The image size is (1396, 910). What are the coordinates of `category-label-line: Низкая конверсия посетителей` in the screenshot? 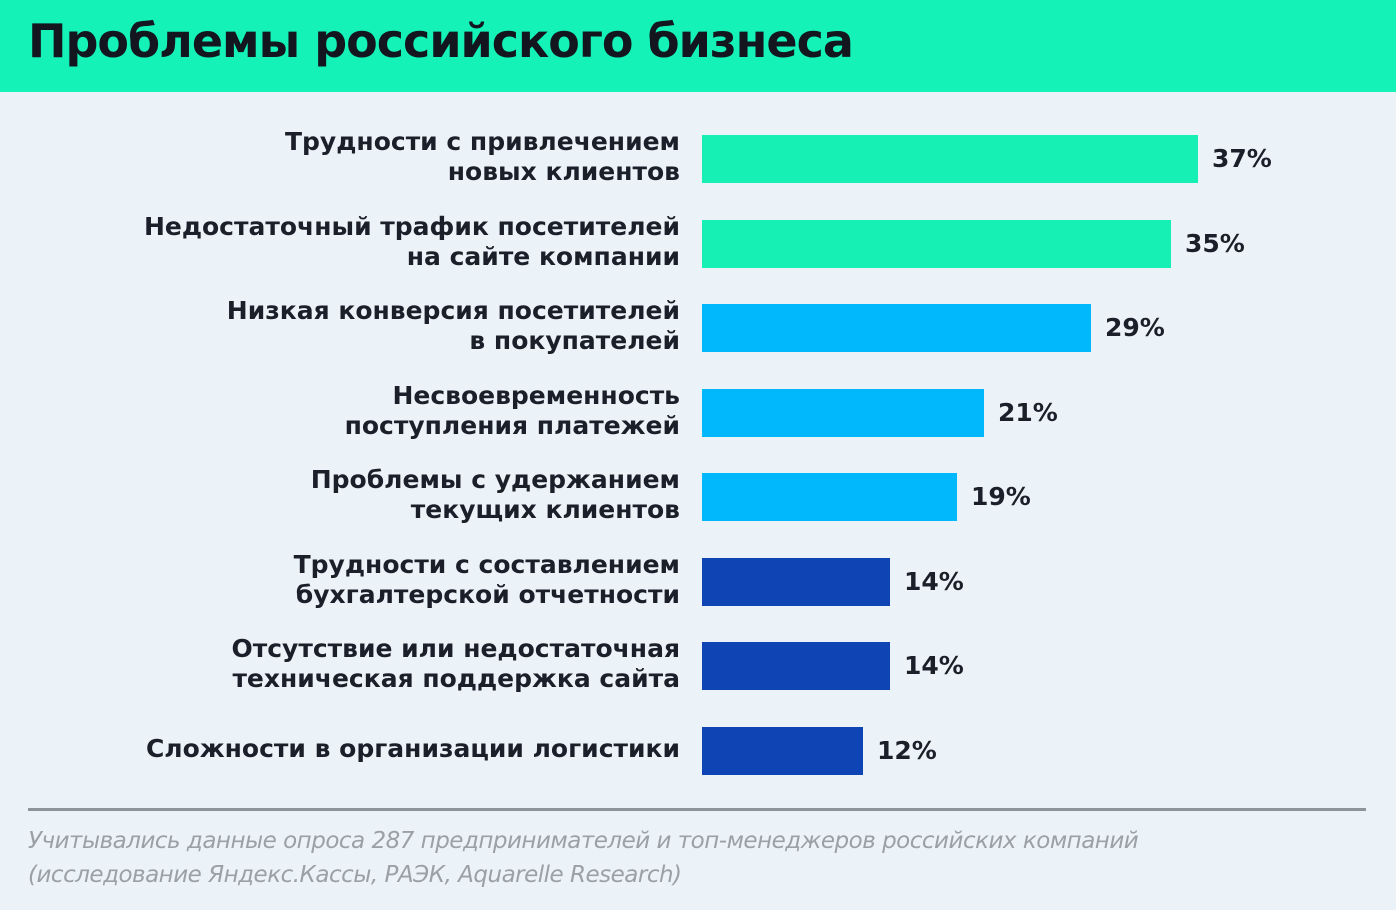 It's located at (453, 310).